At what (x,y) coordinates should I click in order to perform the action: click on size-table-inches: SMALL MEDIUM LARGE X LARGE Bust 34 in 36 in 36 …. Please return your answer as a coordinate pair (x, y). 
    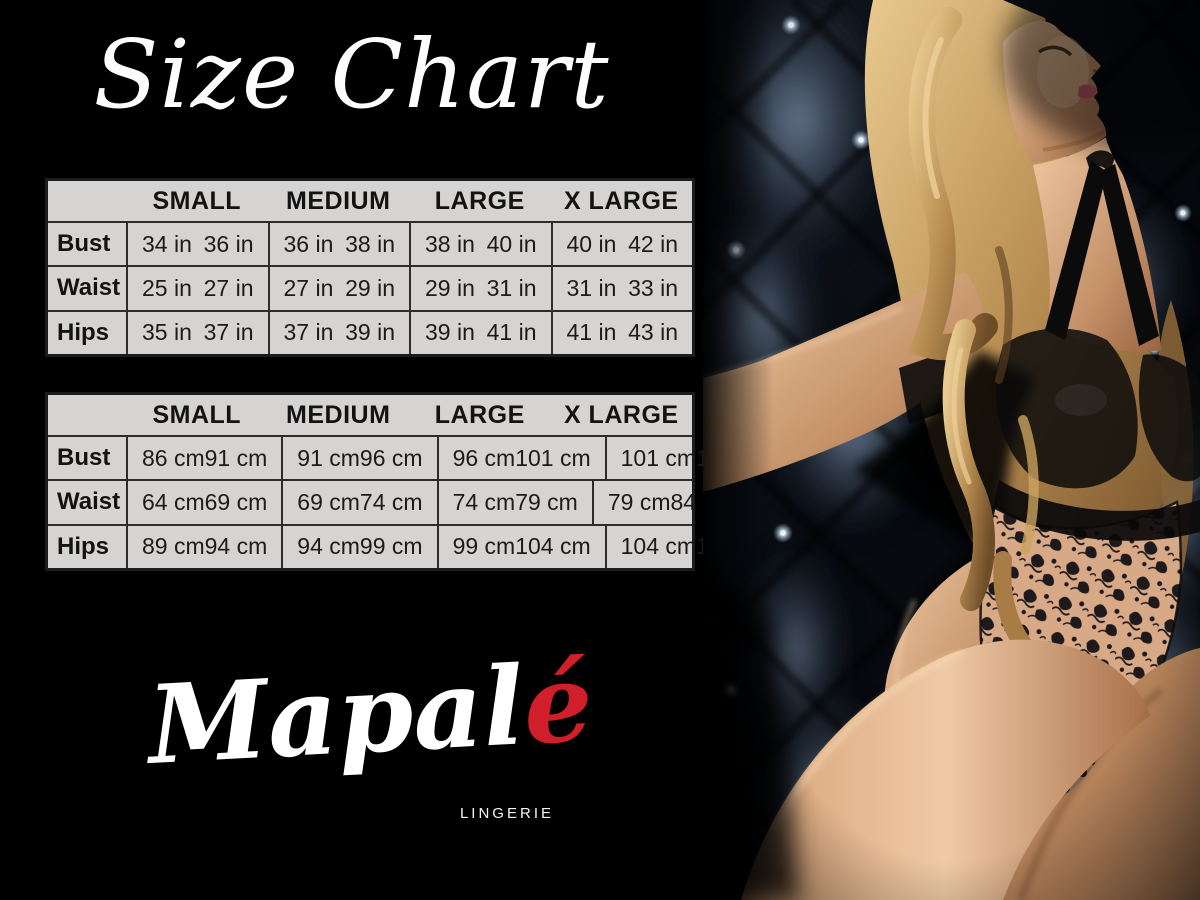
    Looking at the image, I should click on (370, 267).